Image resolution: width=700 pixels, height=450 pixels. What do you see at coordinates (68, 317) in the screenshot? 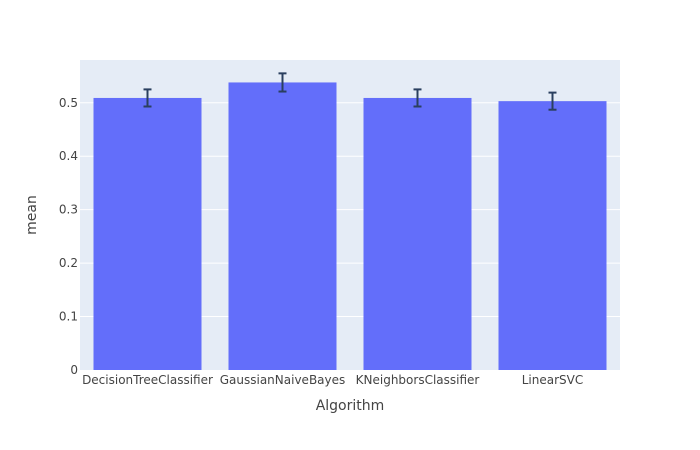
I see `y-tick-label: 0.1` at bounding box center [68, 317].